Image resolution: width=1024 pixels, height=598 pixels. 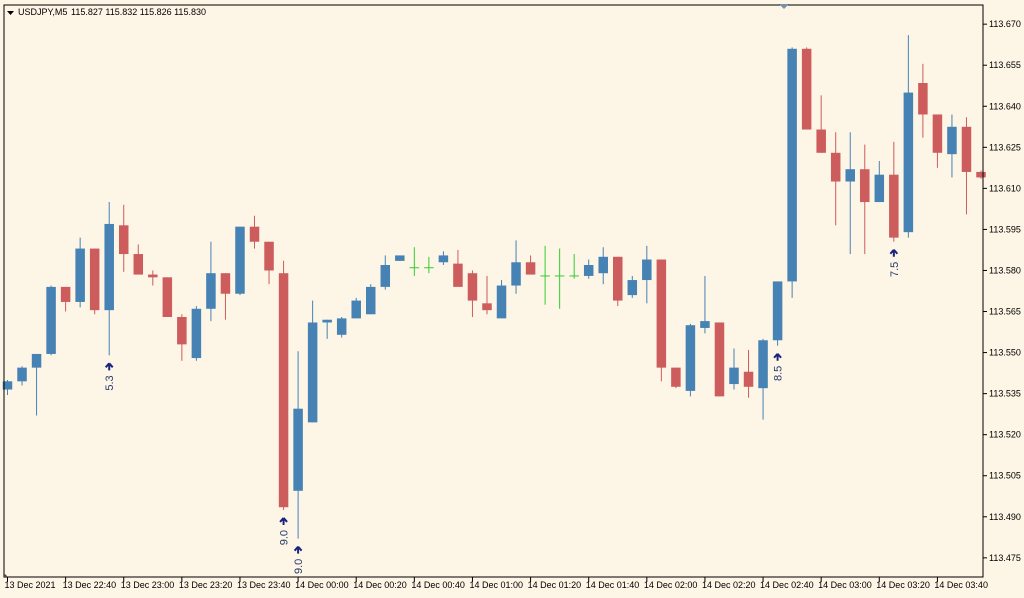 I want to click on price-tick-label: 113.640, so click(x=1005, y=106).